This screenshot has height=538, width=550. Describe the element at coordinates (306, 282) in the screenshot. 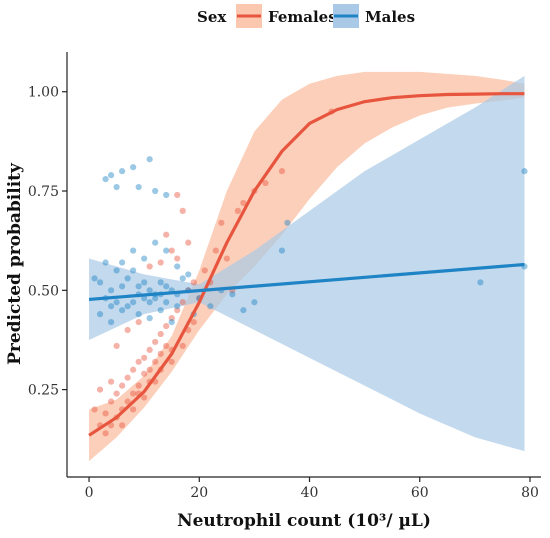

I see `fit-line-males` at that location.